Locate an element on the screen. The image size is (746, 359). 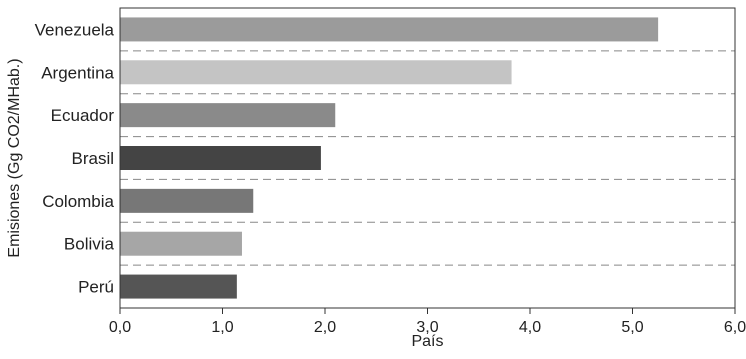
x-tick-label: 4,0 is located at coordinates (530, 327).